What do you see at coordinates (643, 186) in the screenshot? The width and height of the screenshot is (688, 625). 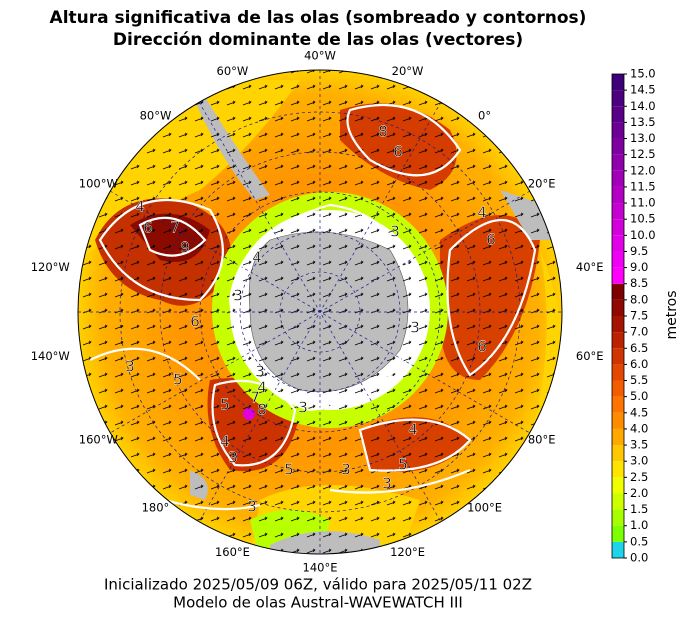 I see `colorbar-tick-label: 11.5` at bounding box center [643, 186].